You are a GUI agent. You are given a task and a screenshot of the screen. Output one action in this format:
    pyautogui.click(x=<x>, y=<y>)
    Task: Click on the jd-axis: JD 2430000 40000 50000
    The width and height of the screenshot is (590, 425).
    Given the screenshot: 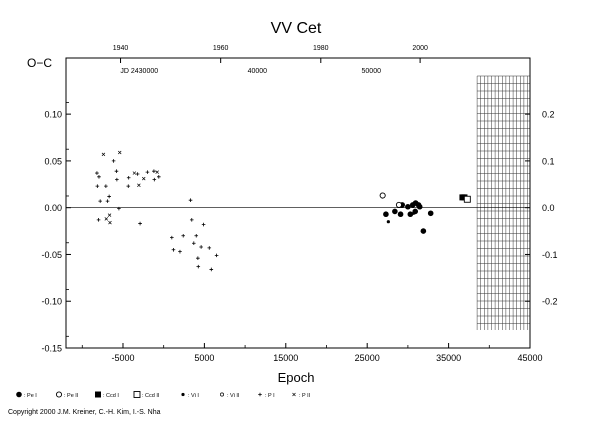 What is the action you would take?
    pyautogui.click(x=250, y=71)
    